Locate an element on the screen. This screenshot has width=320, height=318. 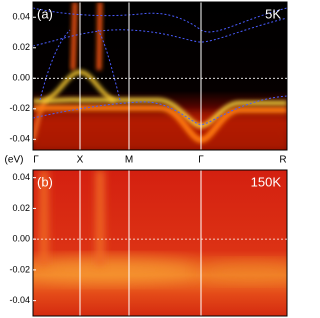
k-point-label: M is located at coordinates (129, 160).